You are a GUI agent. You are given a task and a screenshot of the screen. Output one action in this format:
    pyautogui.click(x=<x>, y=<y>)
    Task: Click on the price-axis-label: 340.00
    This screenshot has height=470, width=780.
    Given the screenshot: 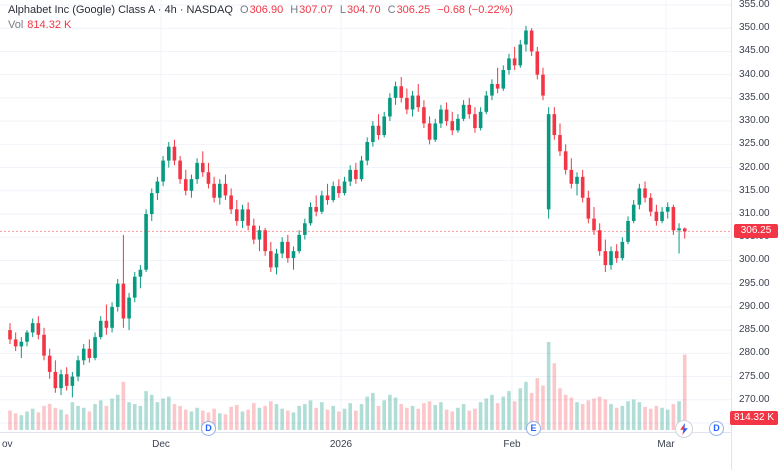 What is the action you would take?
    pyautogui.click(x=754, y=74)
    